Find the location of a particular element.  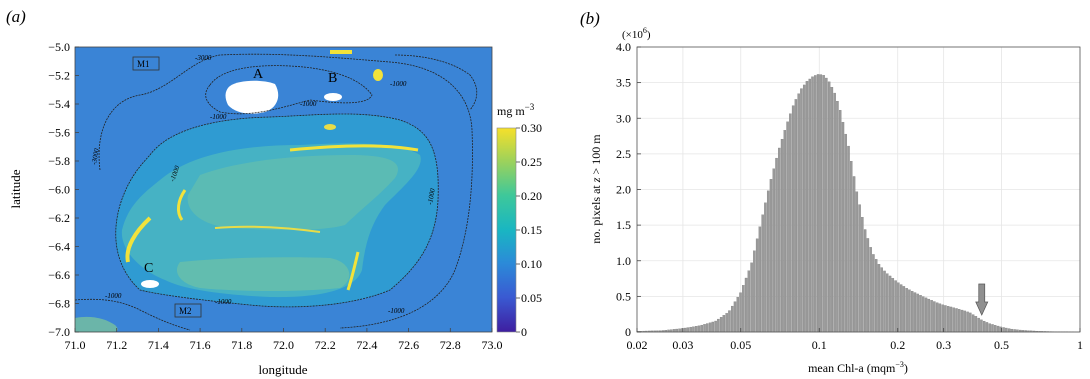

map-x-tick-label: 72.4 is located at coordinates (366, 345).